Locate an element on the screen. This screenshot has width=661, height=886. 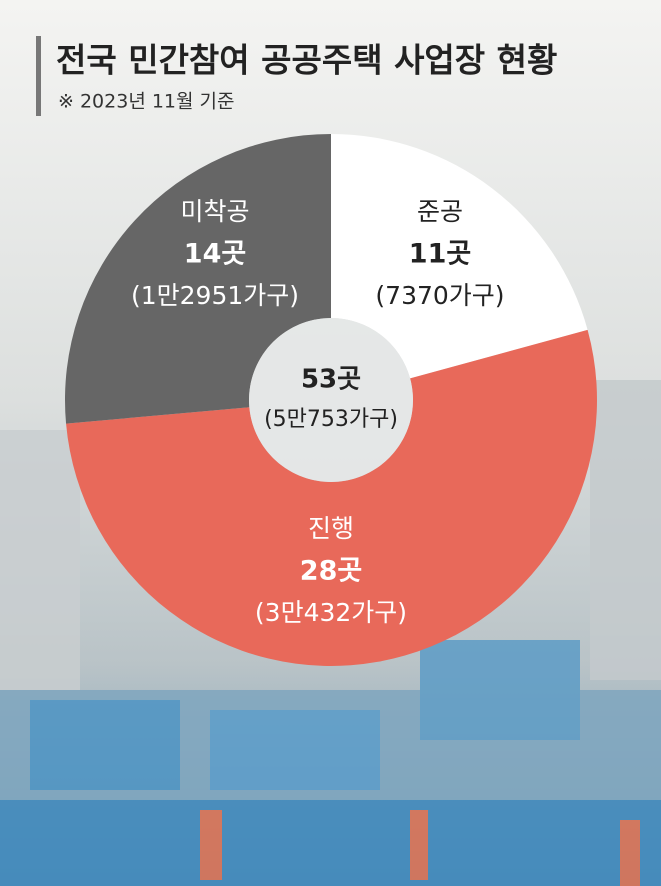
segment-category: 미착공 is located at coordinates (214, 211).